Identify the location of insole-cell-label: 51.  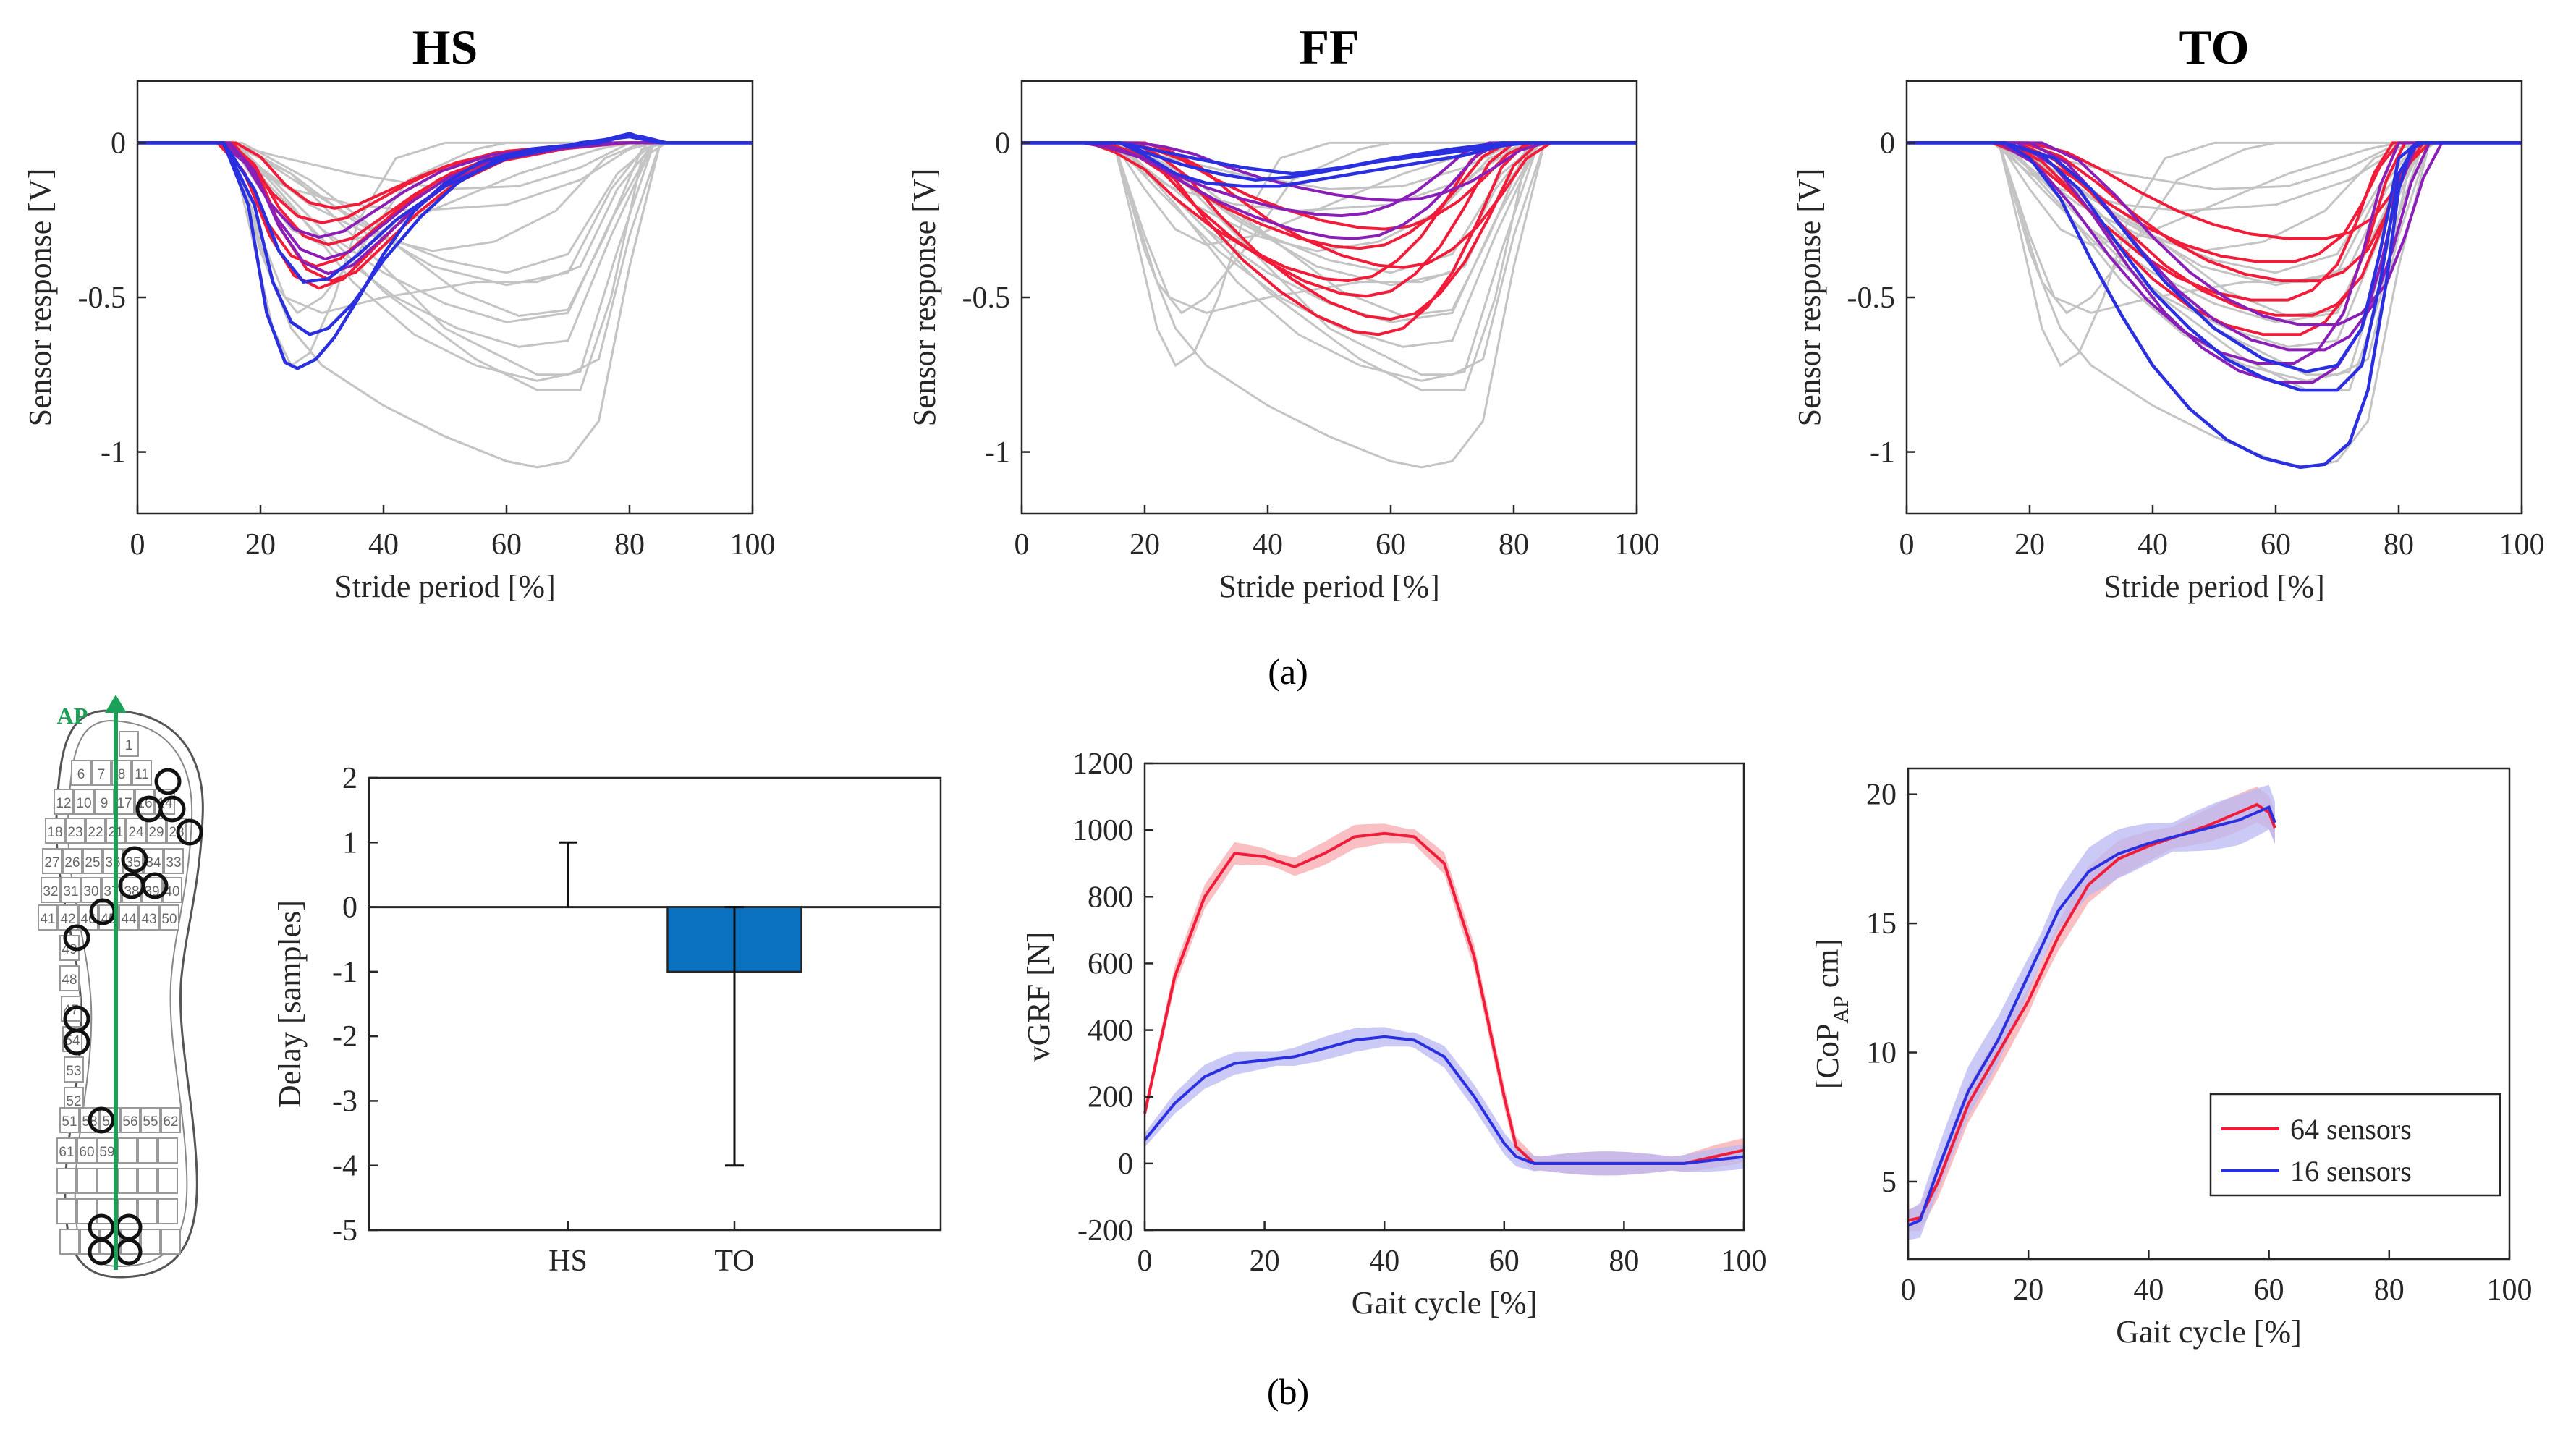
(69, 1122).